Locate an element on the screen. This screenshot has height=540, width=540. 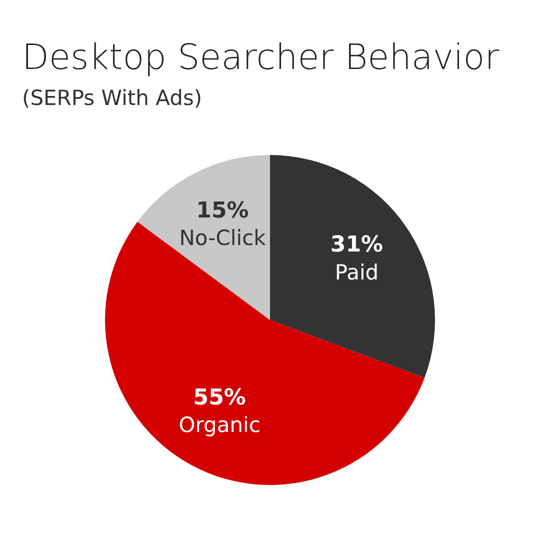
chart-title: Desktop Searcher Behavior is located at coordinates (261, 58).